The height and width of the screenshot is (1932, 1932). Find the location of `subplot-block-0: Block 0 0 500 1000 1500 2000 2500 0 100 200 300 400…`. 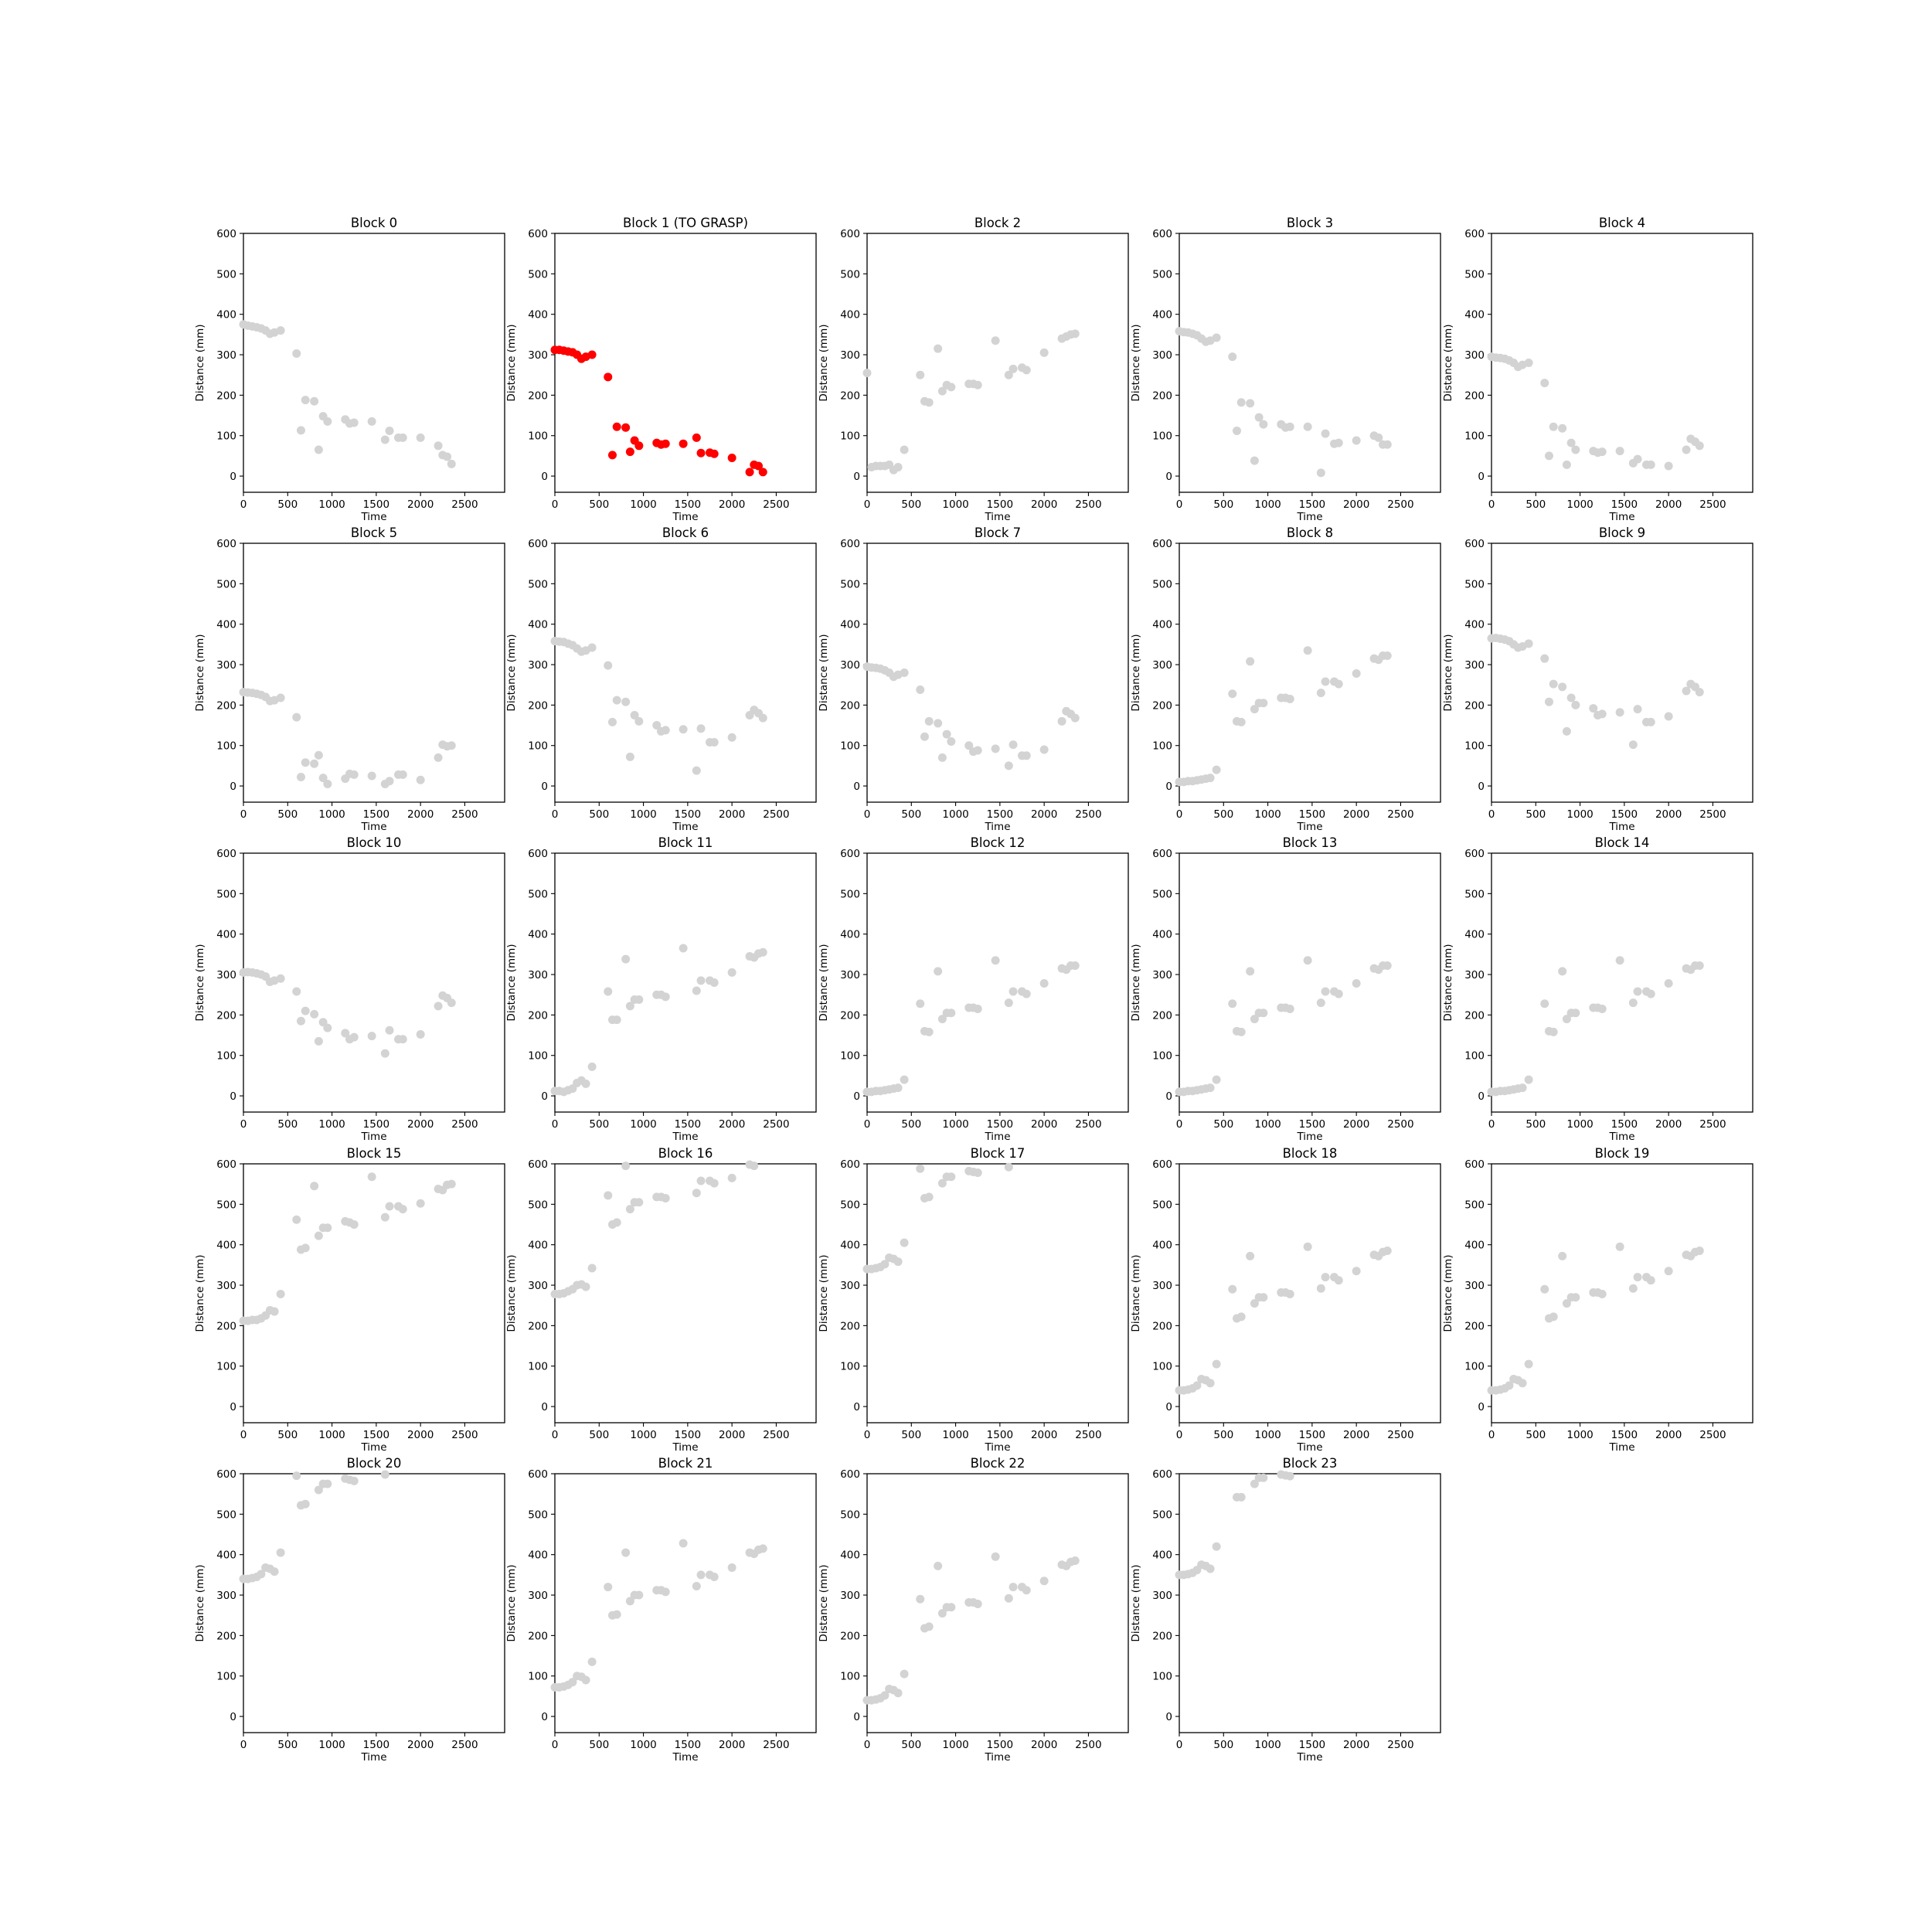

subplot-block-0: Block 0 0 500 1000 1500 2000 2500 0 100 200 300 400… is located at coordinates (349, 369).